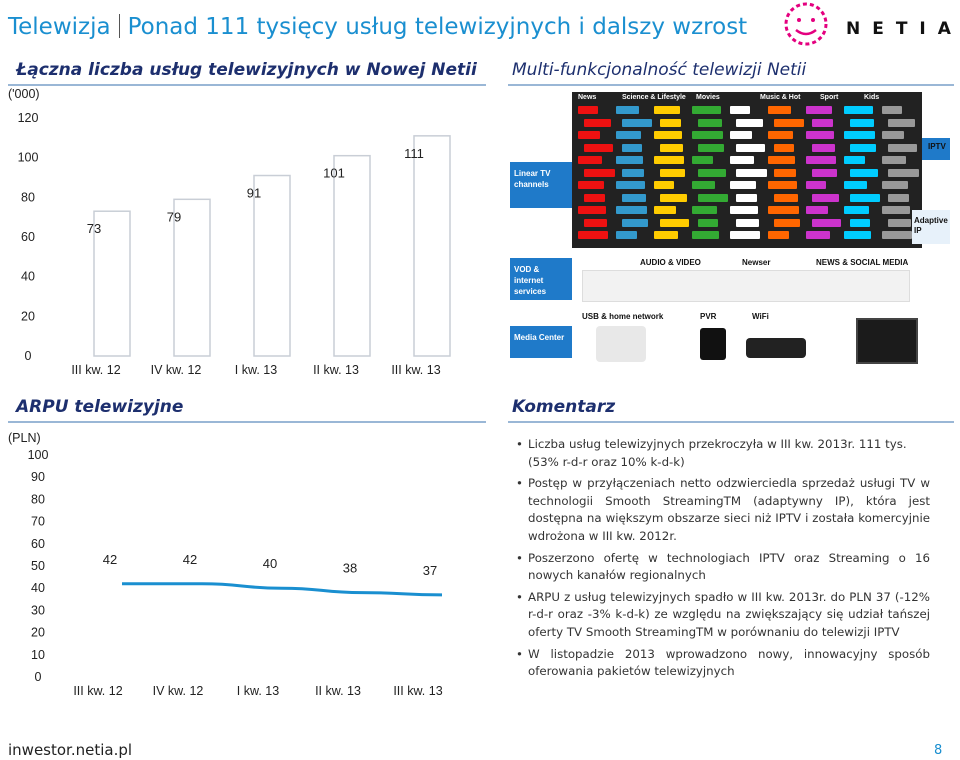 This screenshot has width=960, height=760. I want to click on point-value-label: 40, so click(270, 563).